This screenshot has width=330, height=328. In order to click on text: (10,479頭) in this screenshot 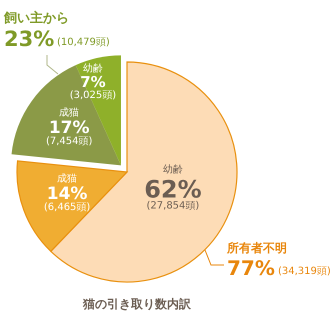, I will do `click(83, 42)`.